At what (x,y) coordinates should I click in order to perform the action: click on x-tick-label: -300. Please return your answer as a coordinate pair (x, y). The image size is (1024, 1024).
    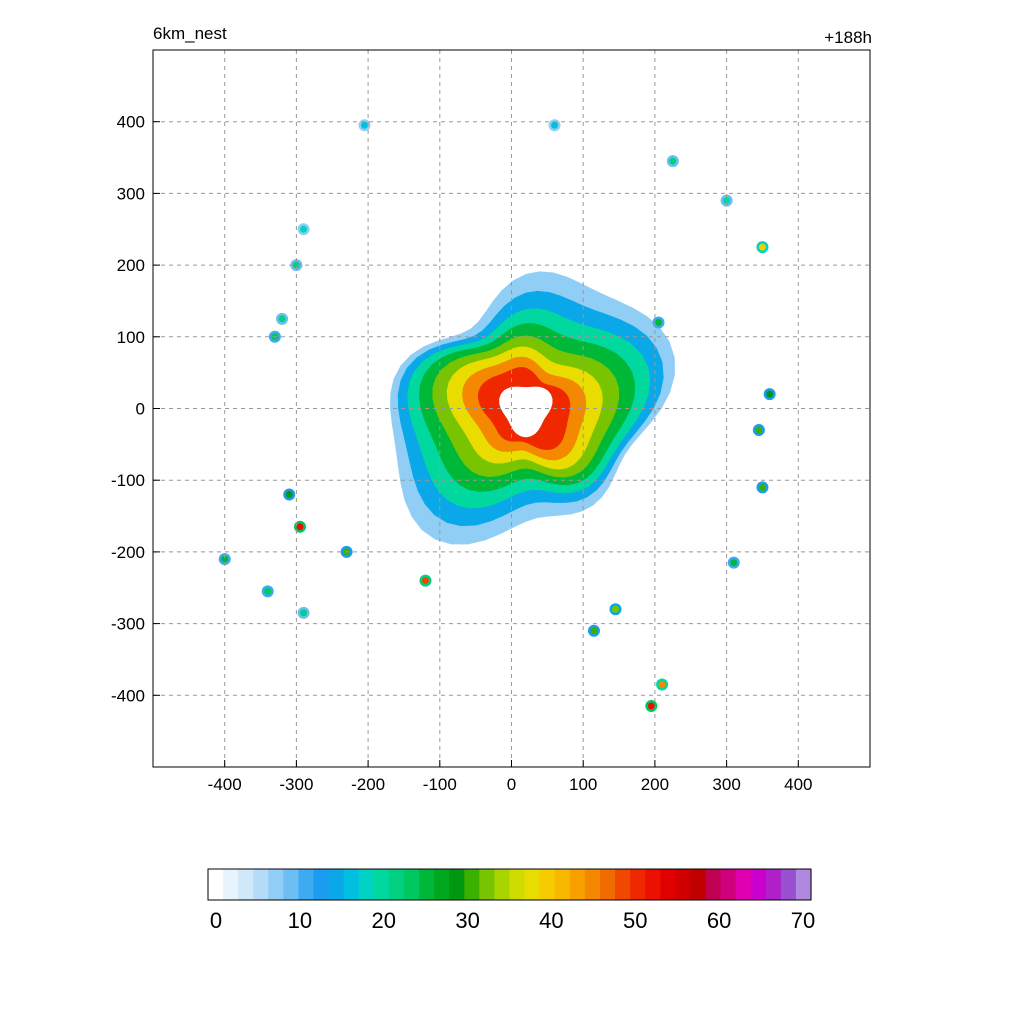
    Looking at the image, I should click on (296, 784).